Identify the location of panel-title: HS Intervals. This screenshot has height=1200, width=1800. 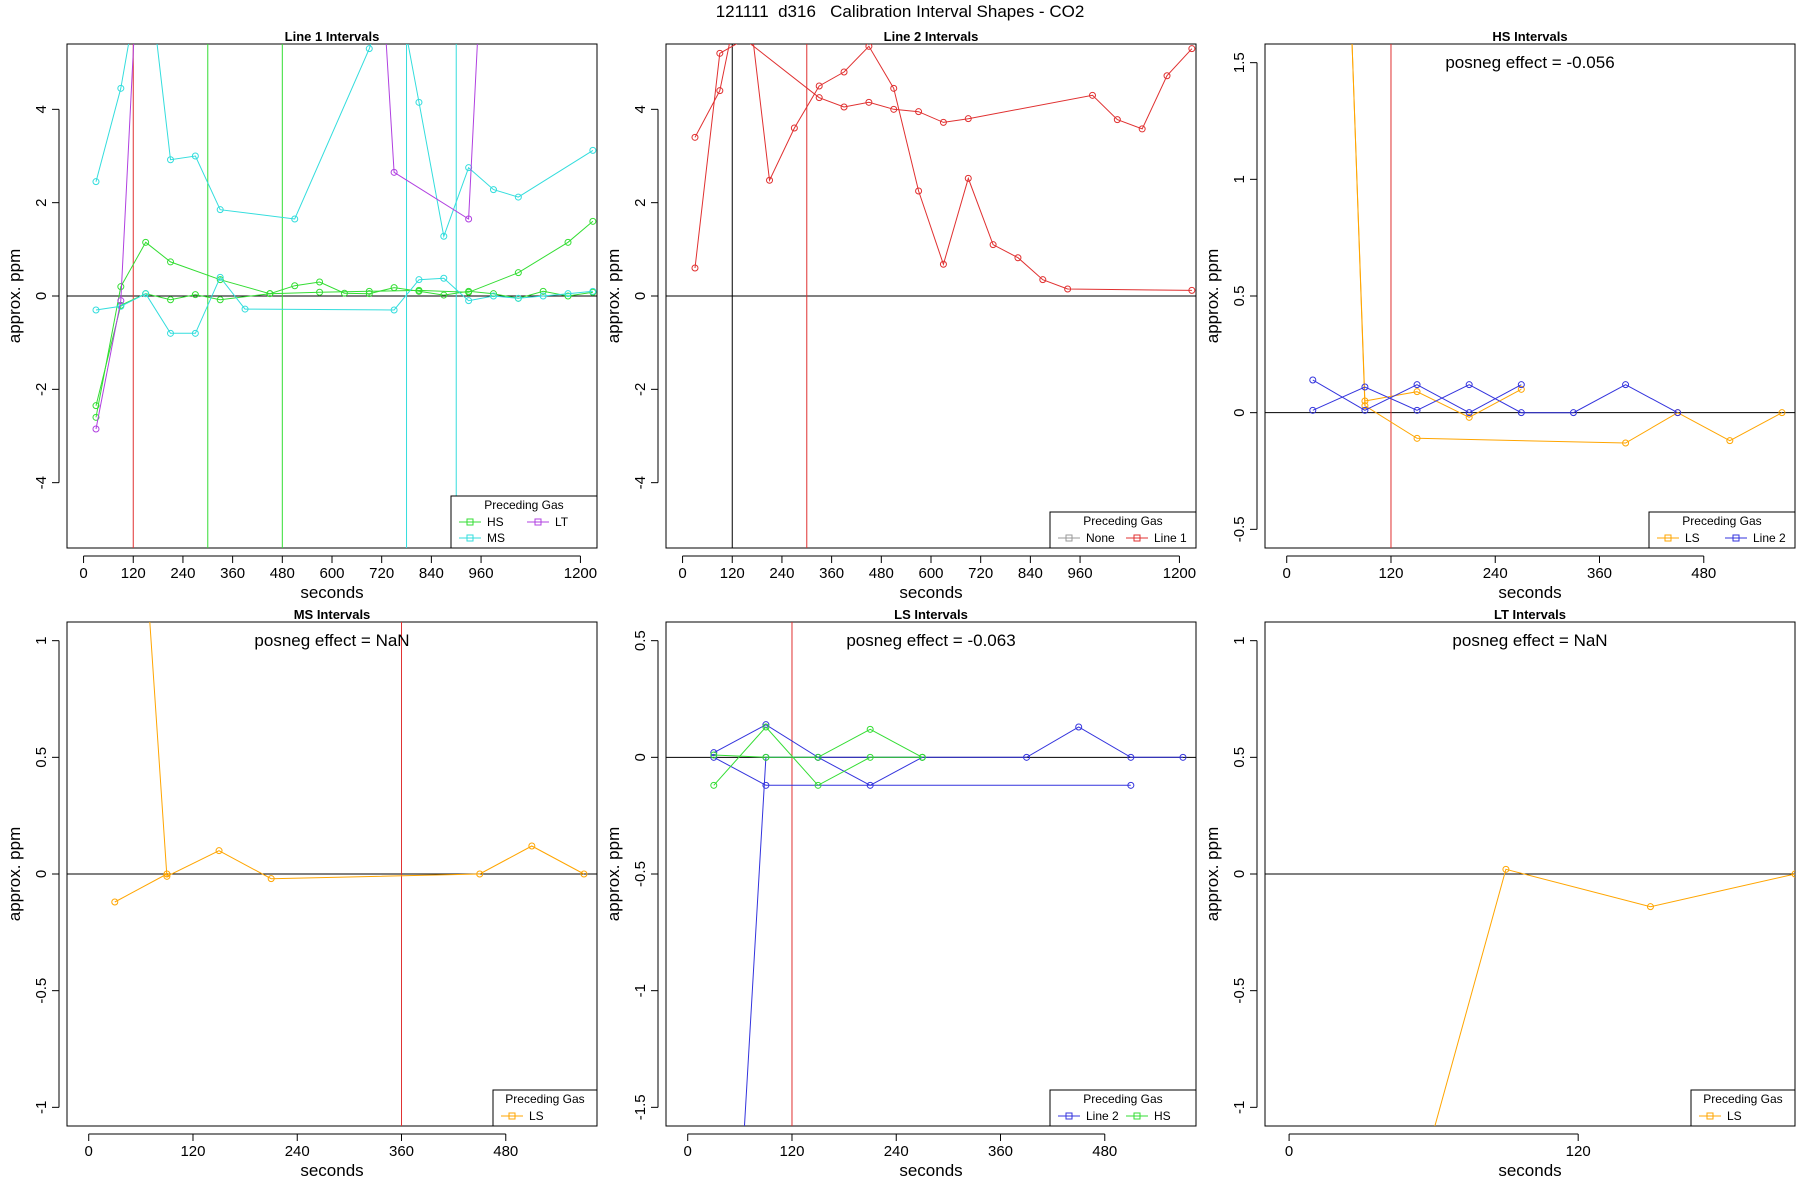
(1529, 36).